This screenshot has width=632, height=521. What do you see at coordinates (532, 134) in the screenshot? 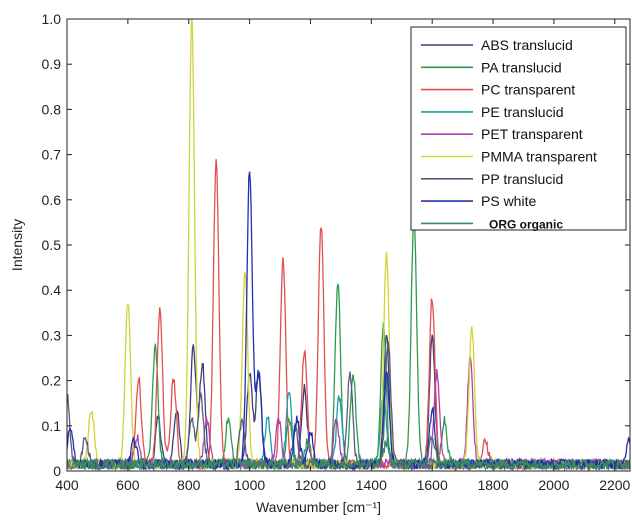
I see `legend-label: PET transparent` at bounding box center [532, 134].